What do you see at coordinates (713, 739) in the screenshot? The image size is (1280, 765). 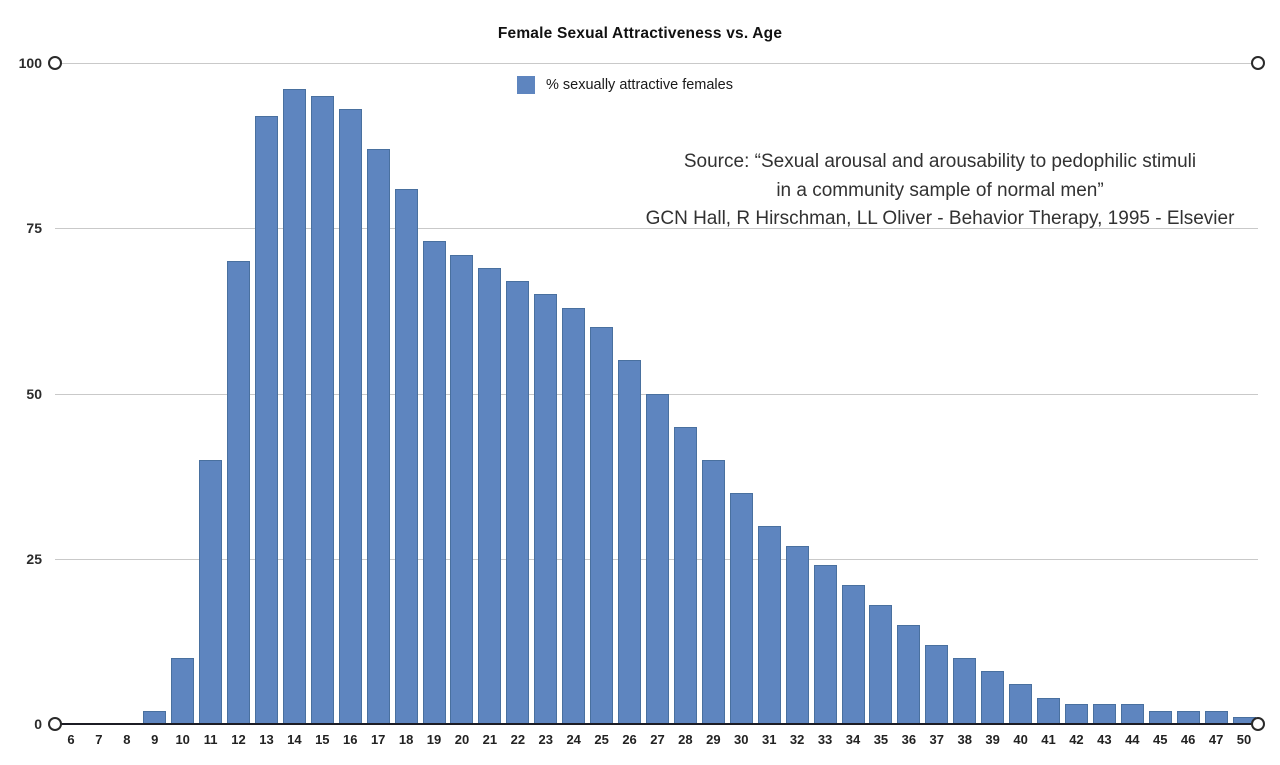 I see `x-tick-label-29: 29` at bounding box center [713, 739].